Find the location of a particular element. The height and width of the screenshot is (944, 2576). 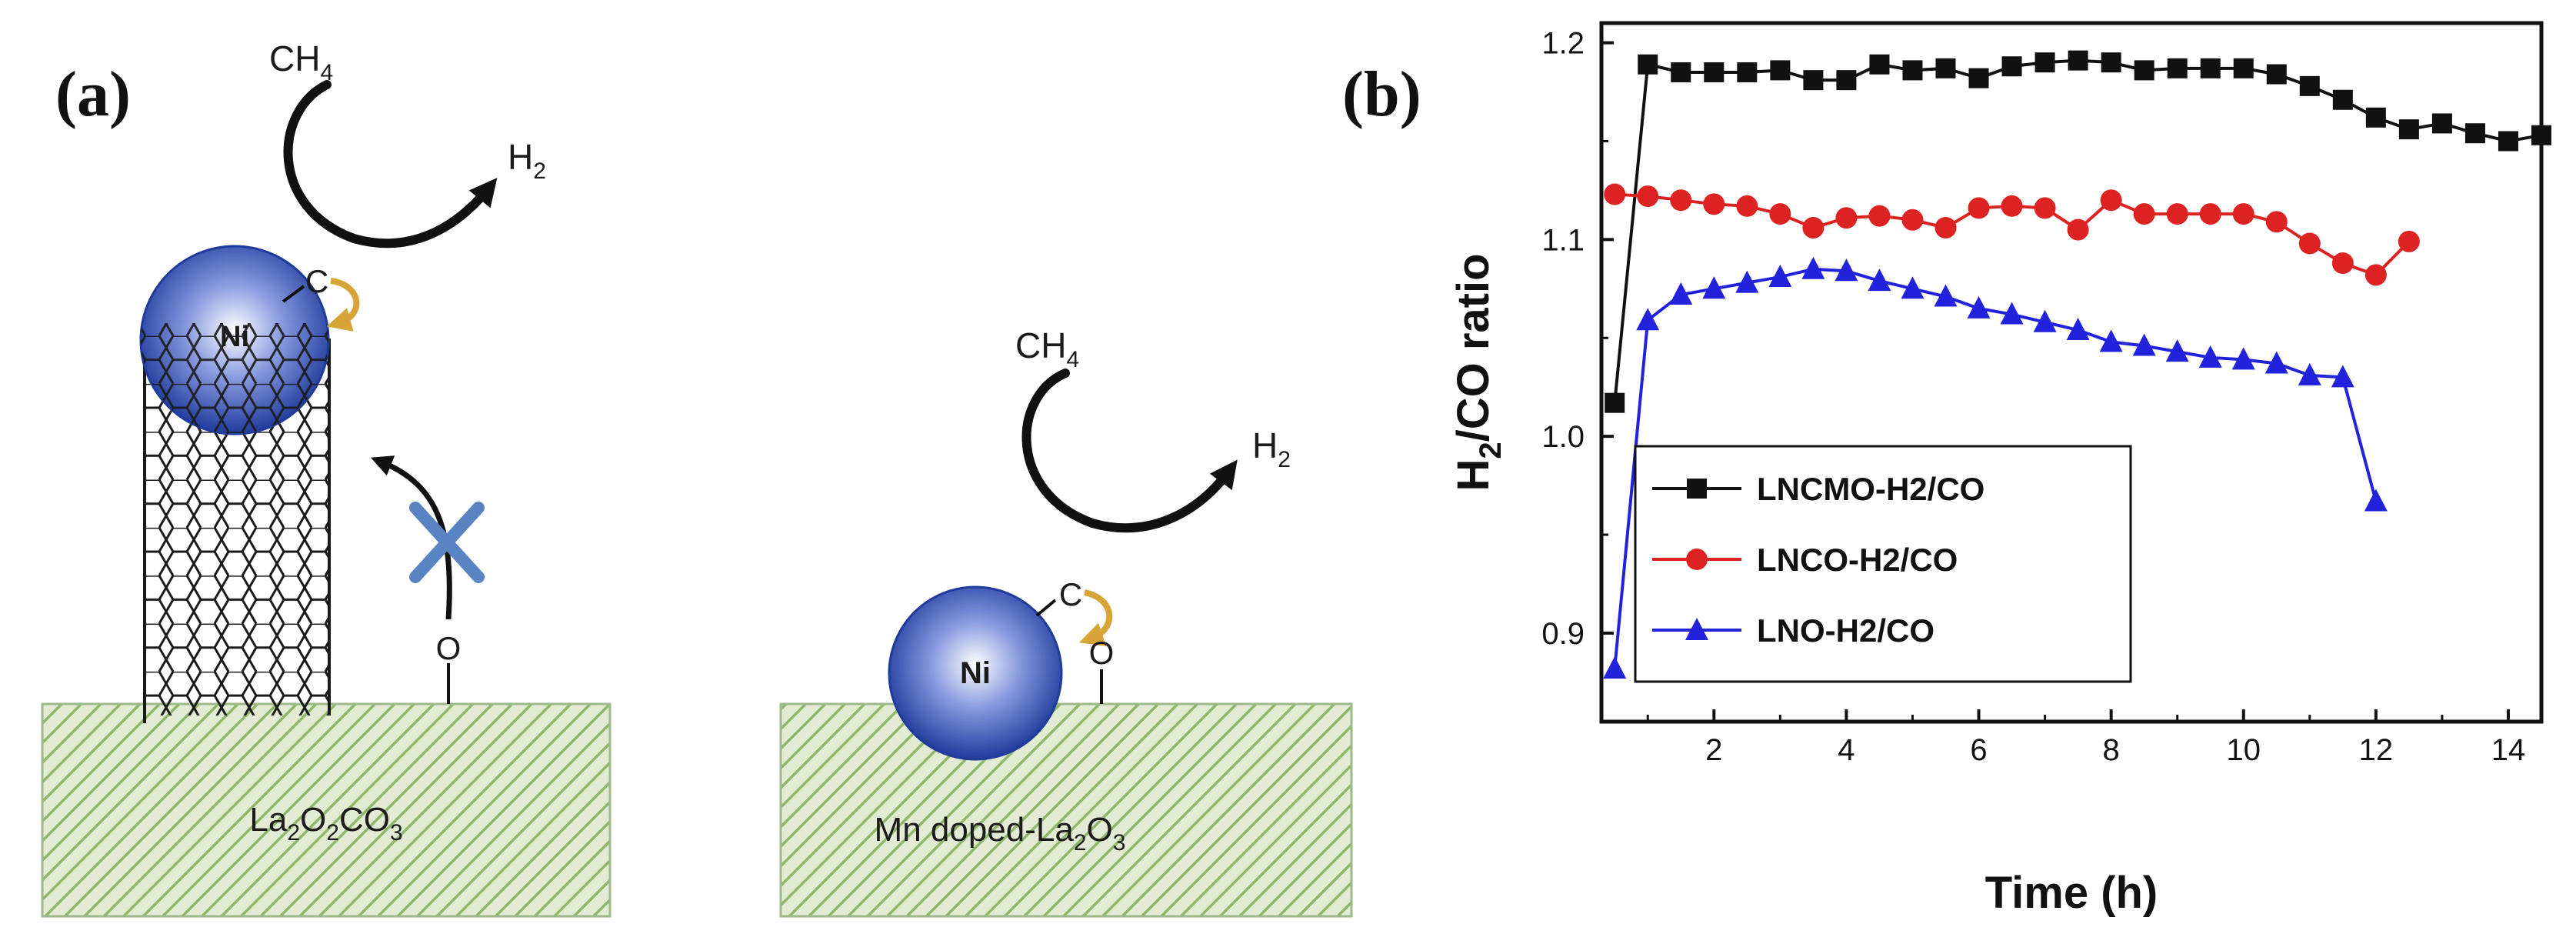

cross-icon is located at coordinates (447, 542).